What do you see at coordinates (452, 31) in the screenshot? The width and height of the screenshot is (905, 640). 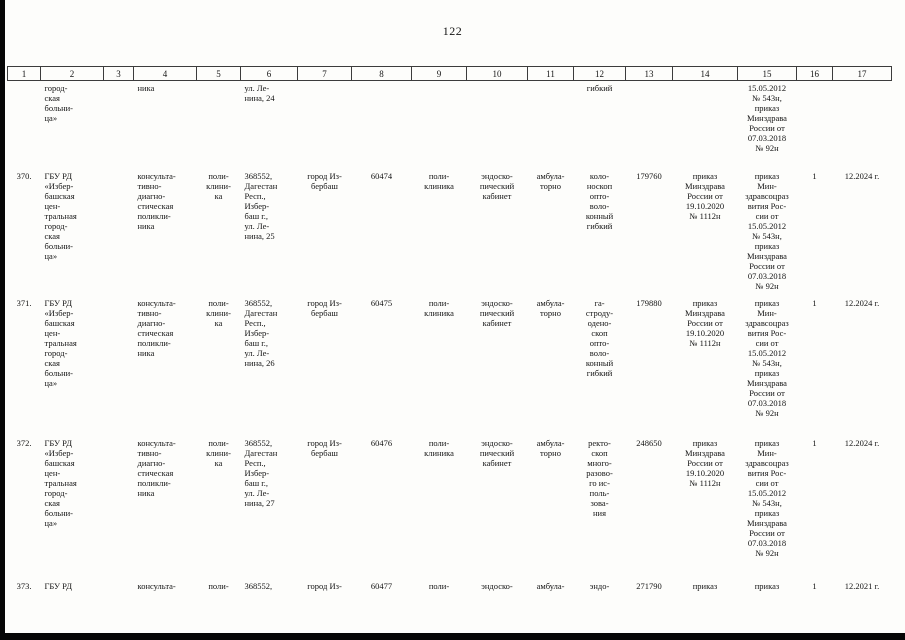 I see `page-number: 122` at bounding box center [452, 31].